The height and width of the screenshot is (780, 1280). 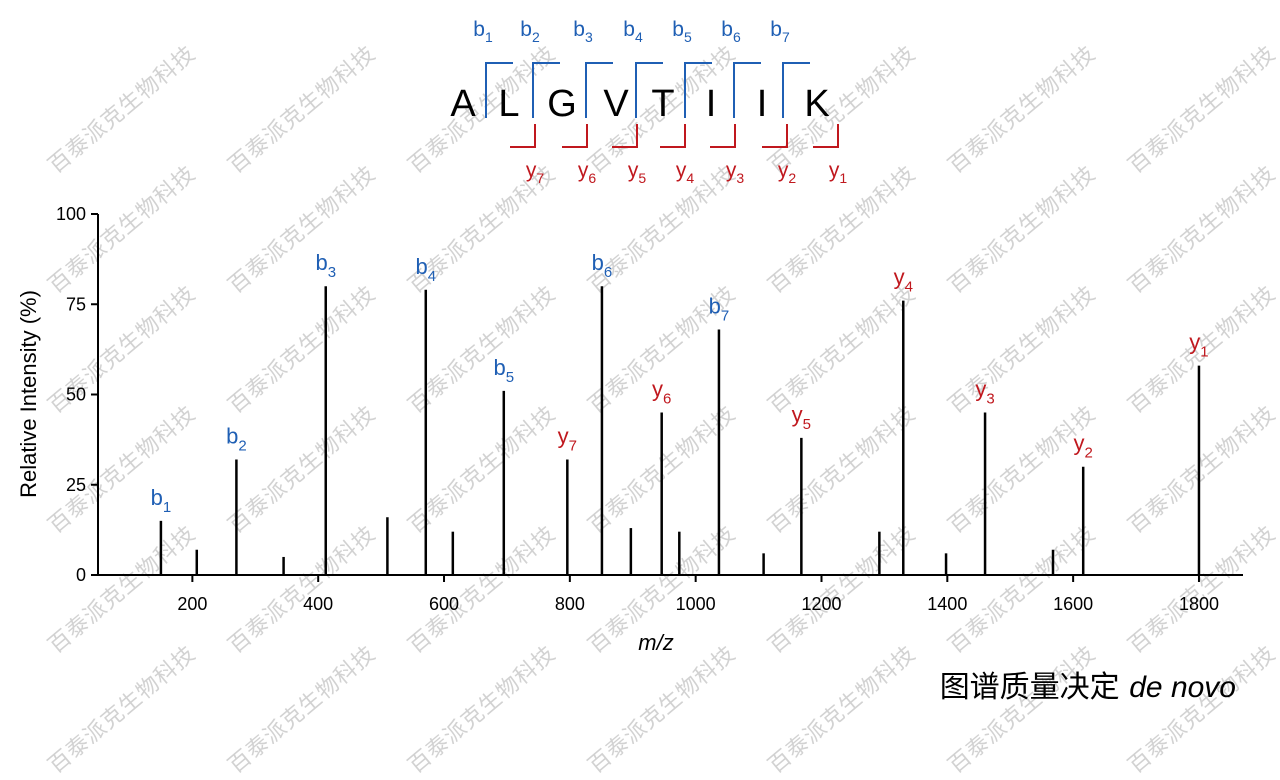 What do you see at coordinates (735, 172) in the screenshot?
I see `y-ion-label: y3` at bounding box center [735, 172].